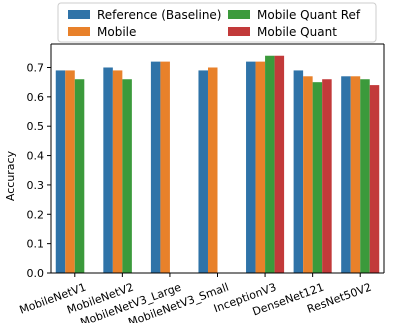 Image resolution: width=394 pixels, height=323 pixels. I want to click on y-tick-label: 0.1, so click(36, 244).